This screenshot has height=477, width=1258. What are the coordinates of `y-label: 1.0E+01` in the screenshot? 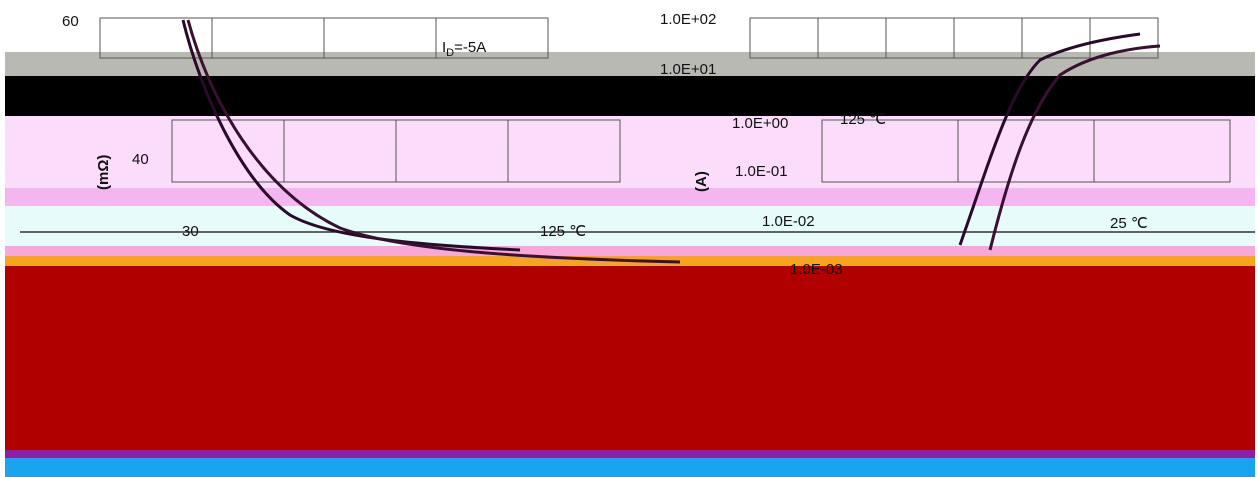 It's located at (688, 69).